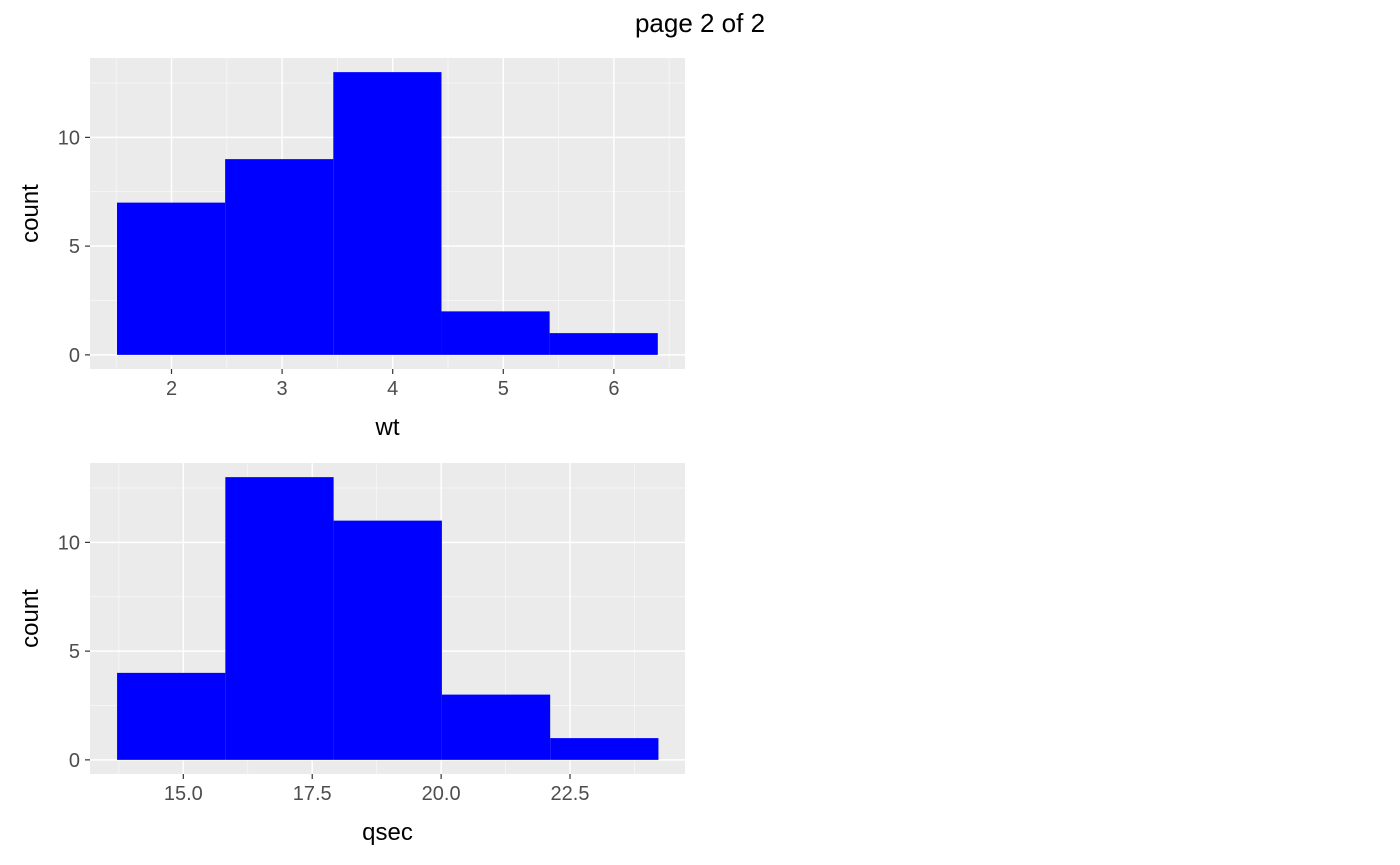 This screenshot has width=1400, height=865. Describe the element at coordinates (503, 389) in the screenshot. I see `x-tick-label: 5` at that location.